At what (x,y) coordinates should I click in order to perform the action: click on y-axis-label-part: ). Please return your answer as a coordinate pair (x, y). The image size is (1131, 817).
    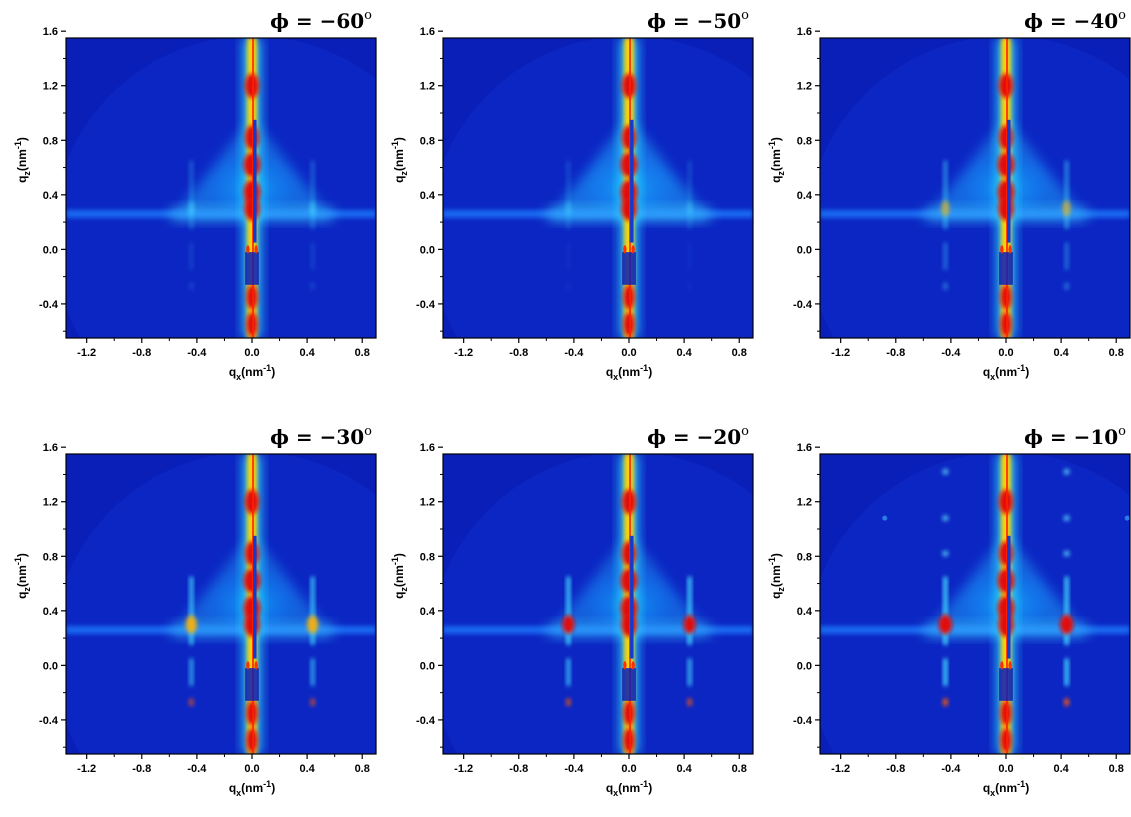
    Looking at the image, I should click on (776, 555).